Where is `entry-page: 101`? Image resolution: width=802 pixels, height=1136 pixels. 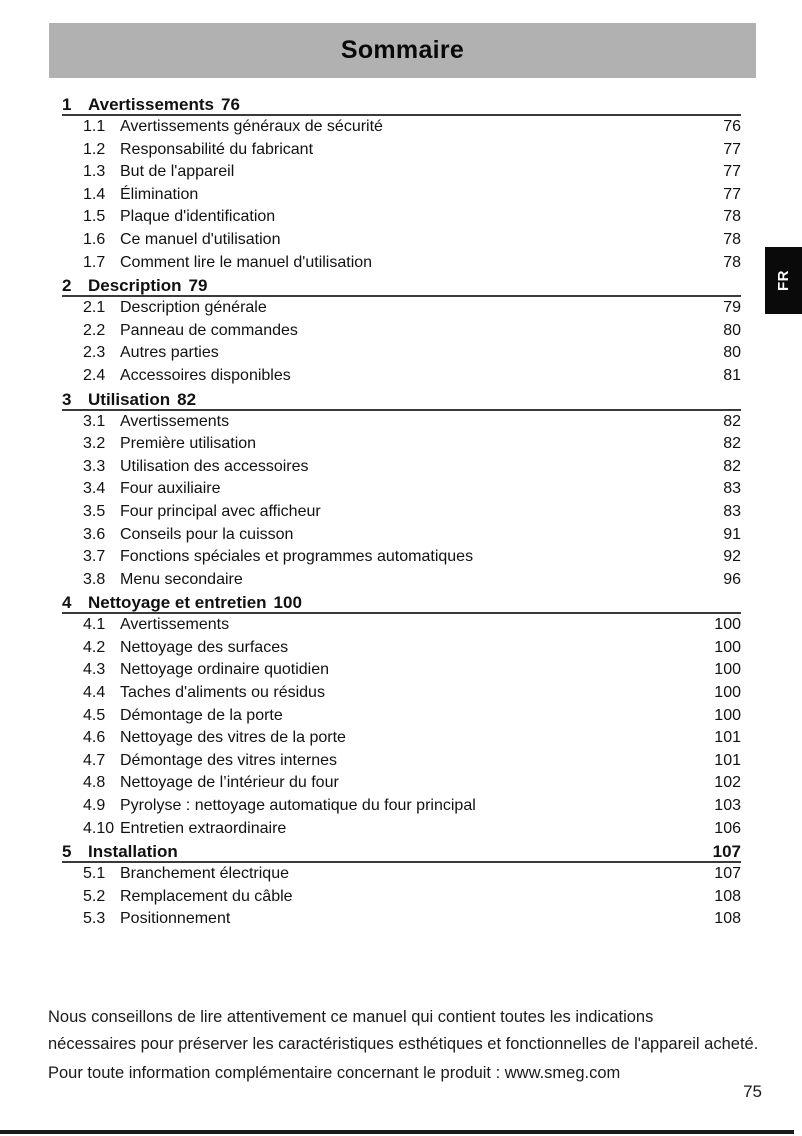 entry-page: 101 is located at coordinates (727, 738).